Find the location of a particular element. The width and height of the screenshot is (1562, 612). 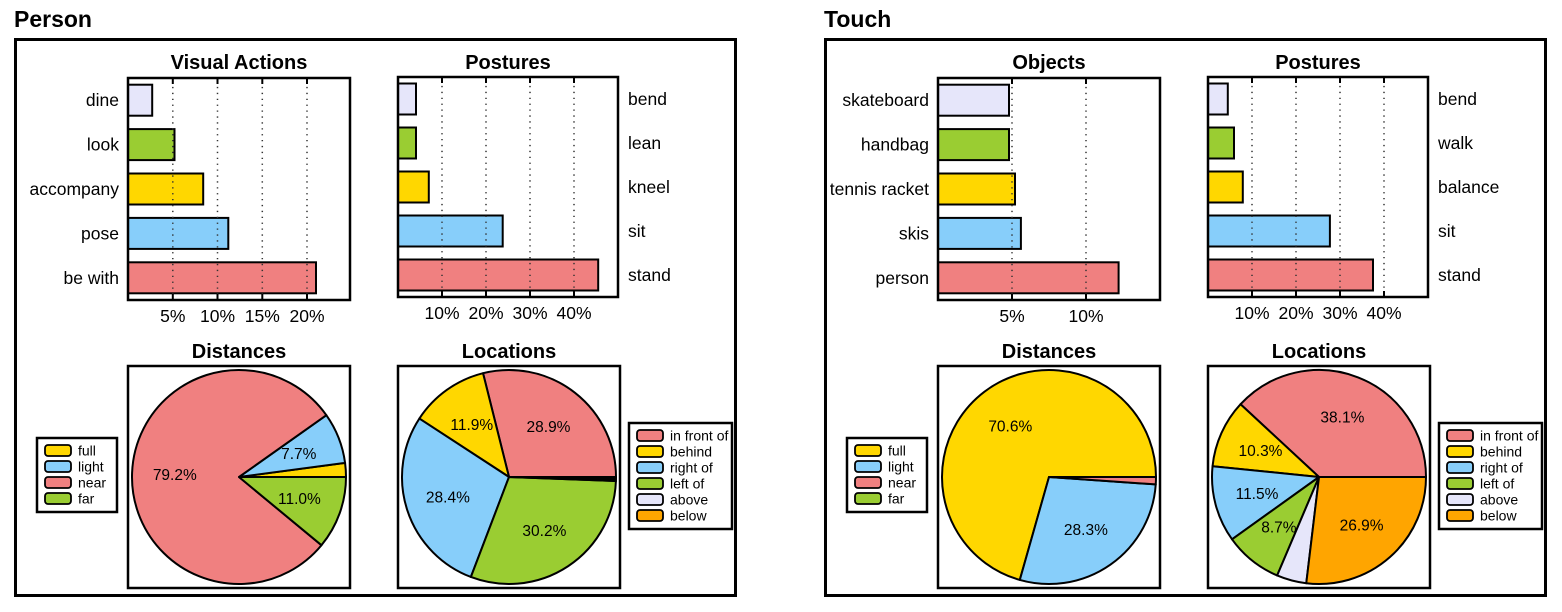

bar-stand is located at coordinates (1290, 275).